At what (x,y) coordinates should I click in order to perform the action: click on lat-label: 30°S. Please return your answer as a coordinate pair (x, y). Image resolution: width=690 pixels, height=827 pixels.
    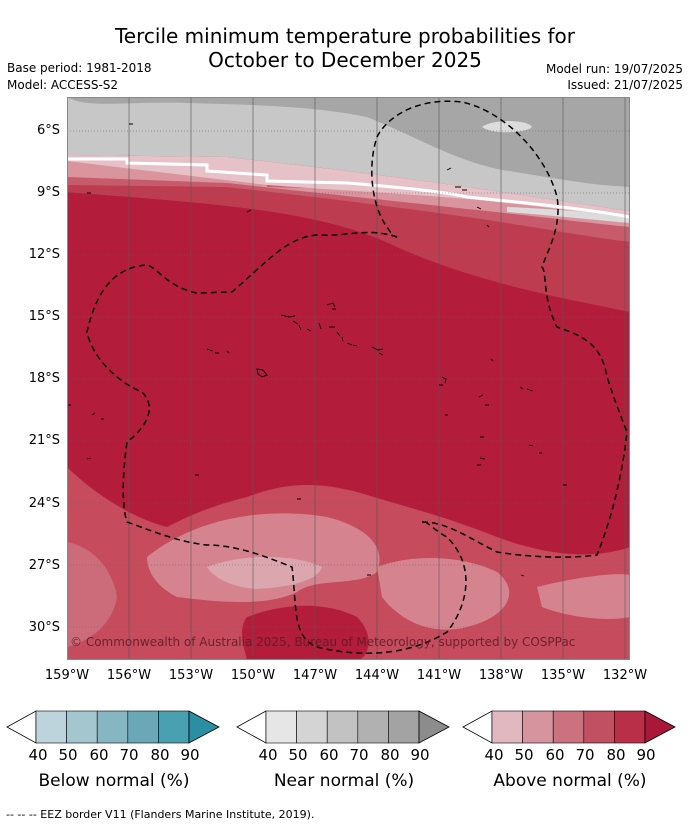
    Looking at the image, I should click on (44, 627).